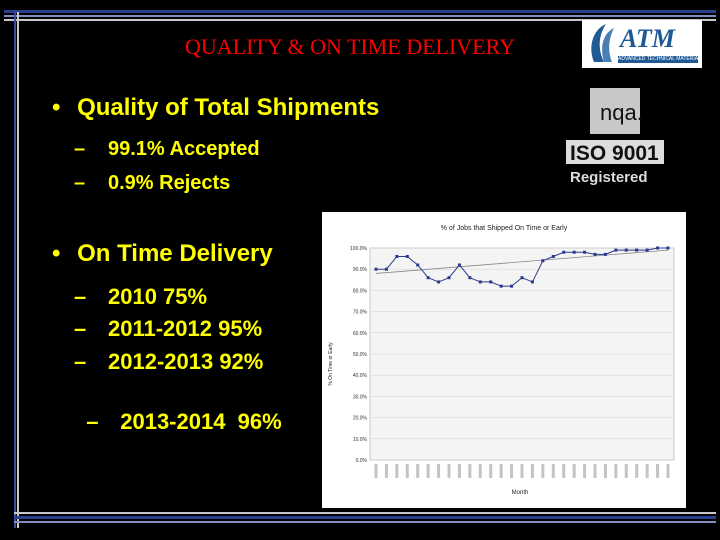 The image size is (720, 540). What do you see at coordinates (228, 107) in the screenshot?
I see `bullet-quality-text: Quality of Total Shipments` at bounding box center [228, 107].